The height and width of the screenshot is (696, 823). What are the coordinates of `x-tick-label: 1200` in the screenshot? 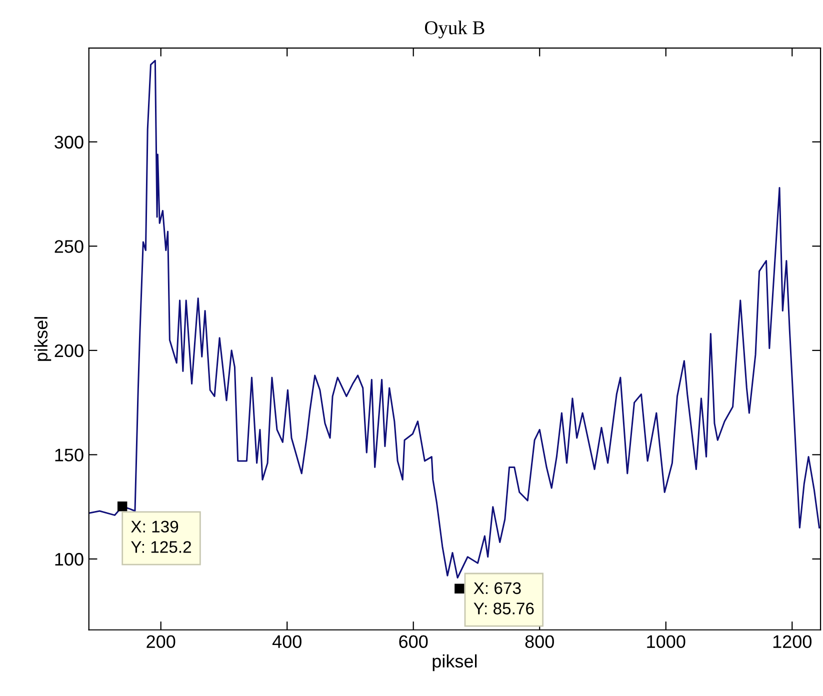 It's located at (792, 641).